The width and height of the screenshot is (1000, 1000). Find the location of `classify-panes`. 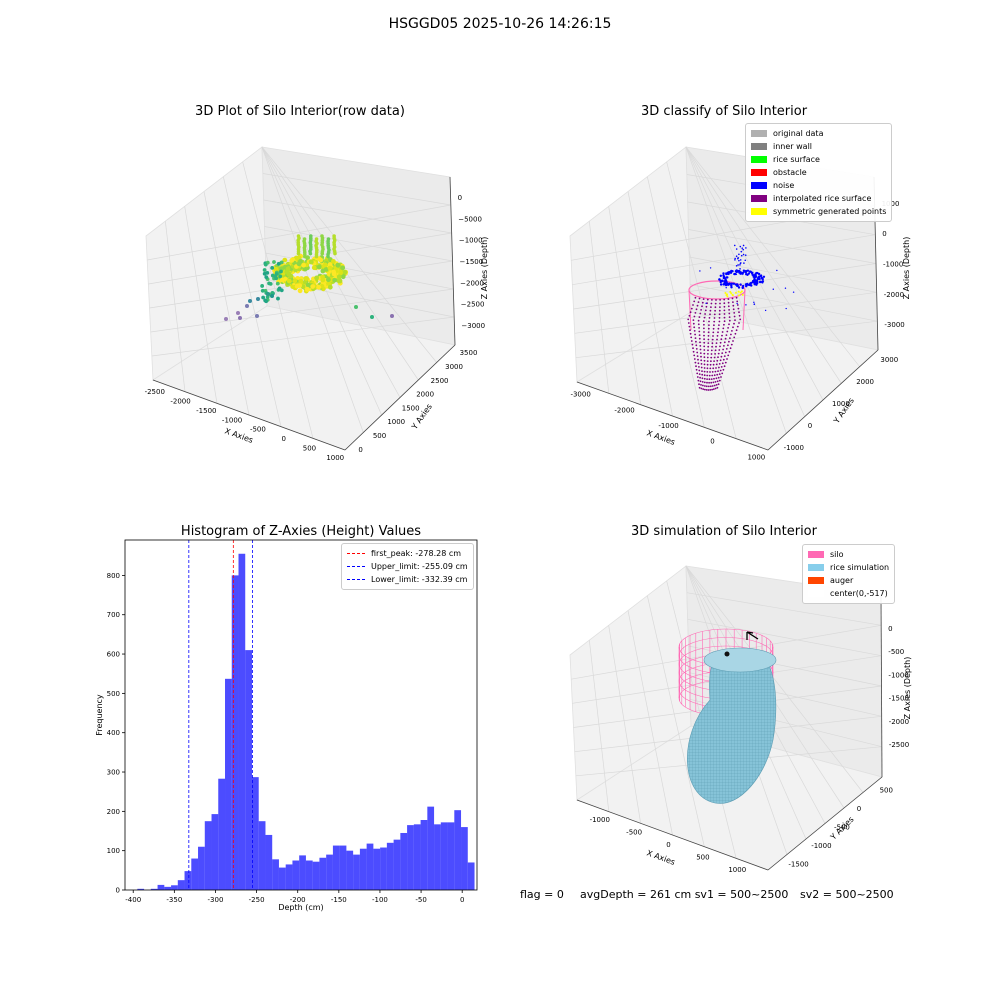

classify-panes is located at coordinates (724, 298).